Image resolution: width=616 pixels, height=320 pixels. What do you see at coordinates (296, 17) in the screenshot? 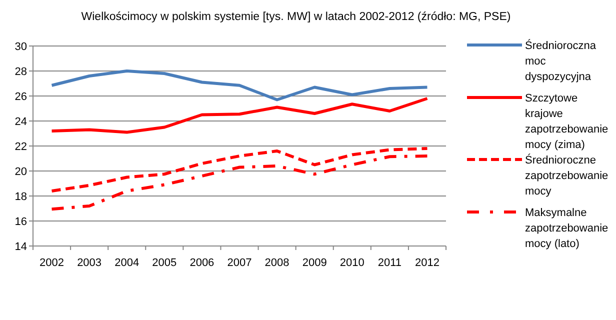
I see `chart-title: Wielkościmocy w polskim systemie [tys. MW] w latach 2002-2012 (źródło: MG, PSE)` at bounding box center [296, 17].